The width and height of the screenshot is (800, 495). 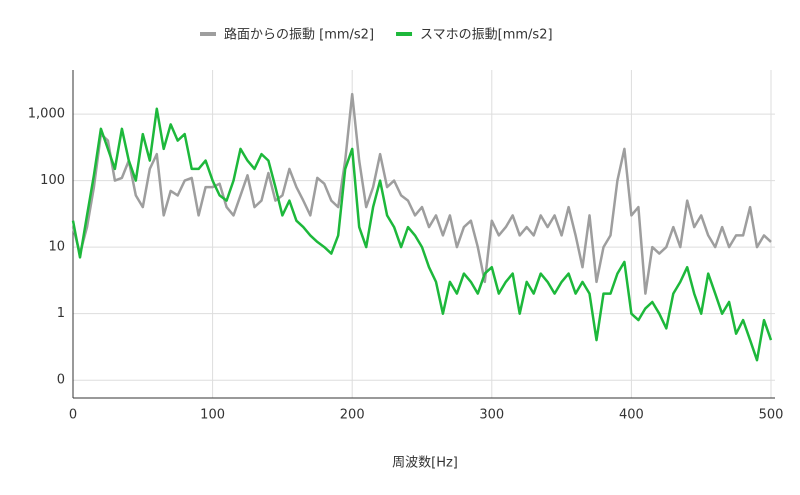 I want to click on x-tick-label: 200, so click(x=352, y=415).